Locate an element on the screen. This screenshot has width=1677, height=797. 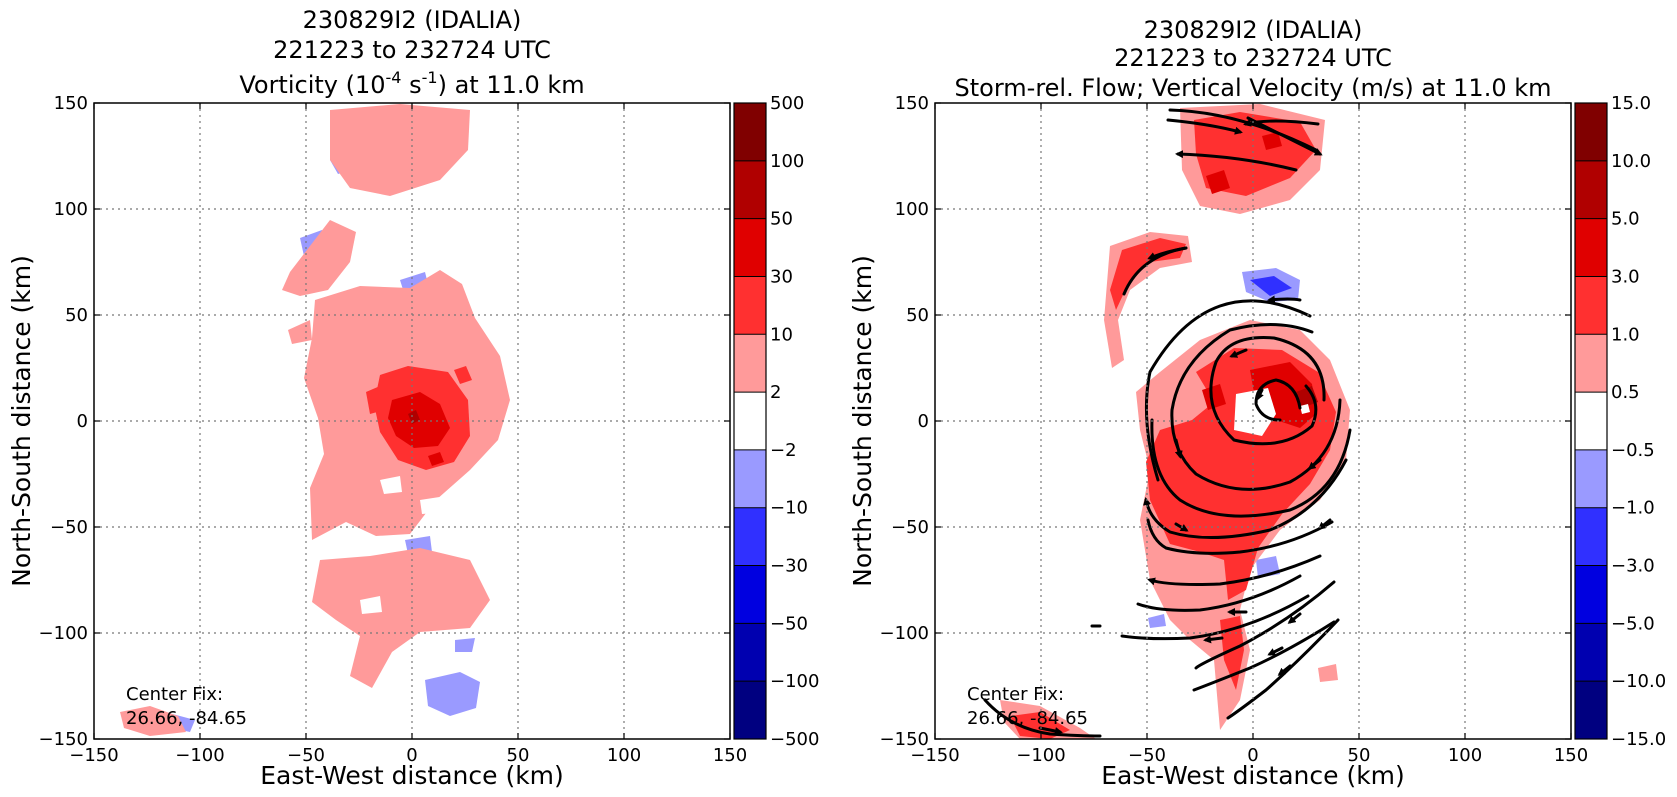
right-y-tick-label: −150 is located at coordinates (904, 739).